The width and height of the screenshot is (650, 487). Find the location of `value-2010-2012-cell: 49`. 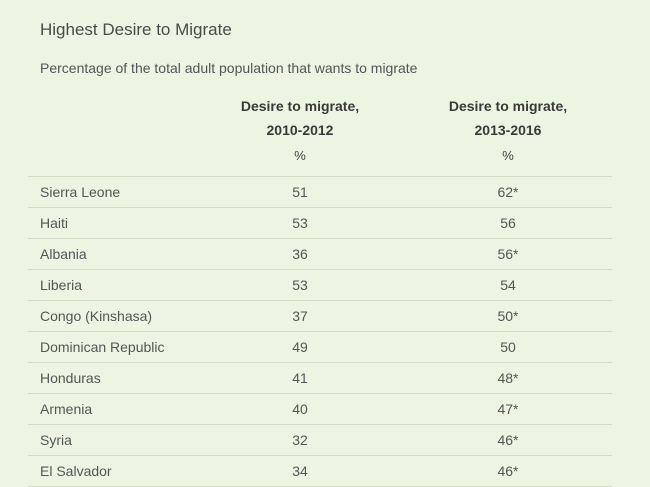

value-2010-2012-cell: 49 is located at coordinates (300, 347).